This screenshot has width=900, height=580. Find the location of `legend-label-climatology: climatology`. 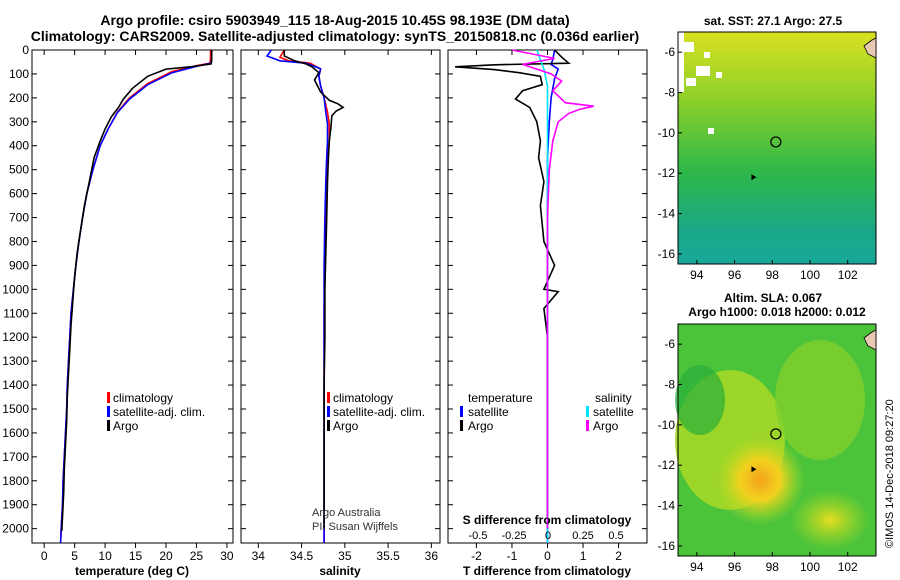

legend-label-climatology: climatology is located at coordinates (143, 398).